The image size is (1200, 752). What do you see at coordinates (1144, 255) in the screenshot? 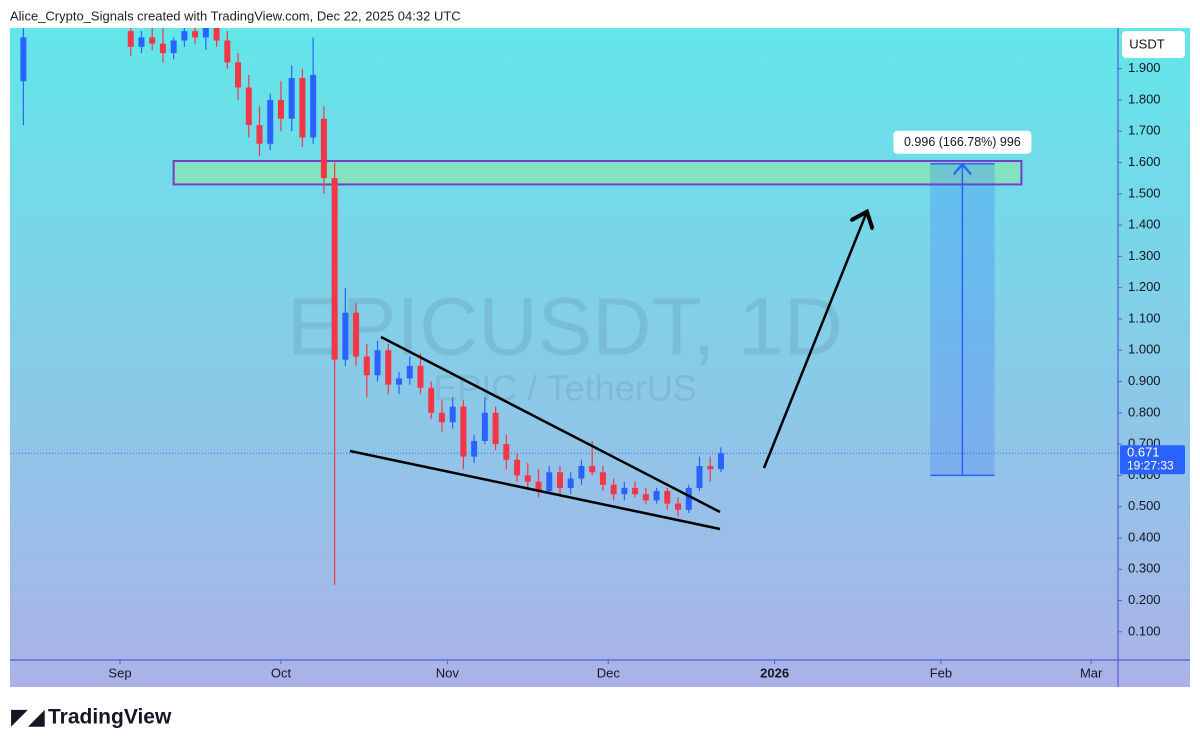
I see `y-tick-label: 1.300` at bounding box center [1144, 255].